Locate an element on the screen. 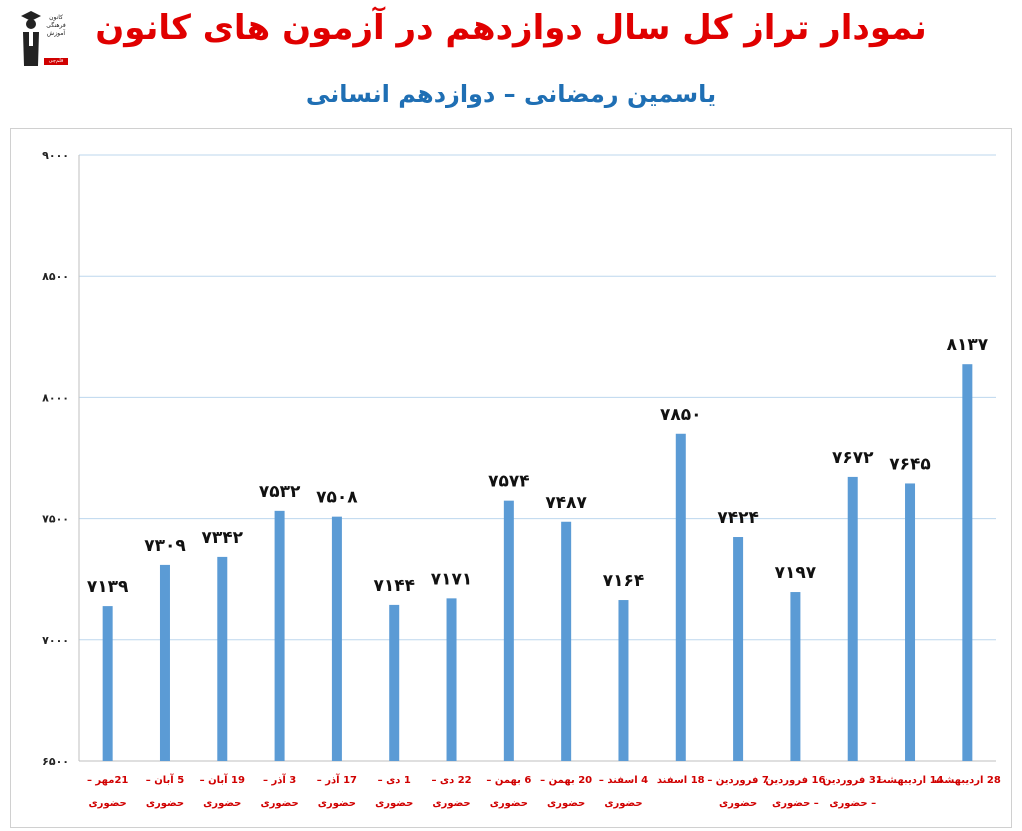 The width and height of the screenshot is (1022, 831). x-tick-label: 16 فروردین is located at coordinates (795, 780).